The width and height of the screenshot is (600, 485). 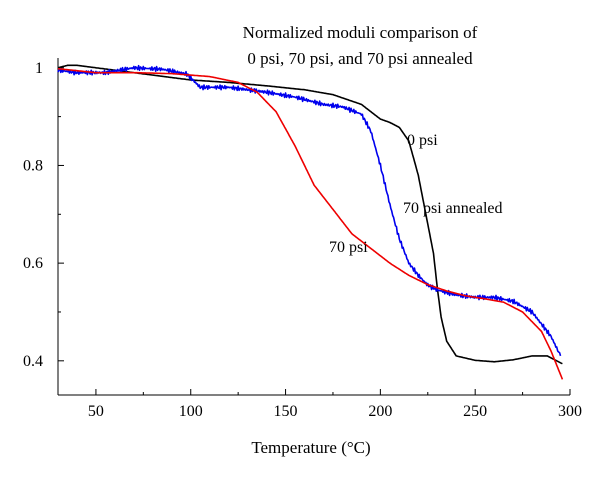 I want to click on x-tick-label: 300, so click(x=570, y=411).